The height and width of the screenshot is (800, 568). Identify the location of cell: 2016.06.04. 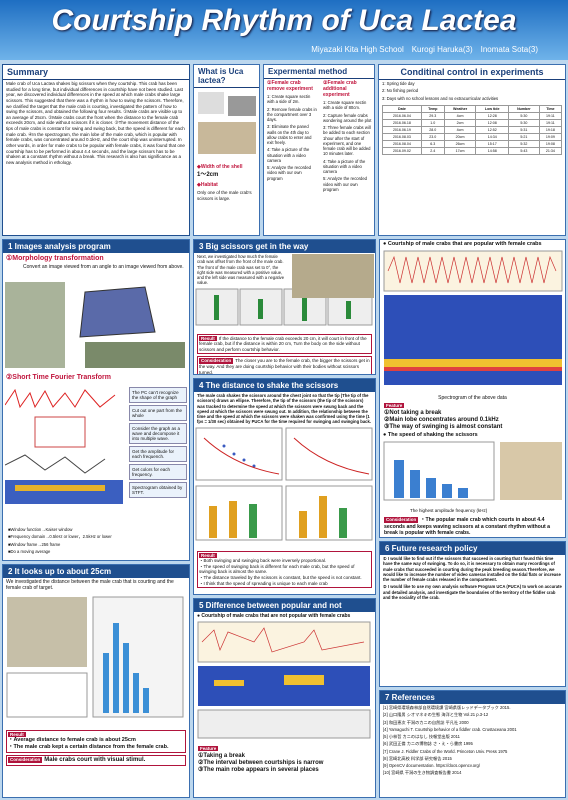
(402, 115).